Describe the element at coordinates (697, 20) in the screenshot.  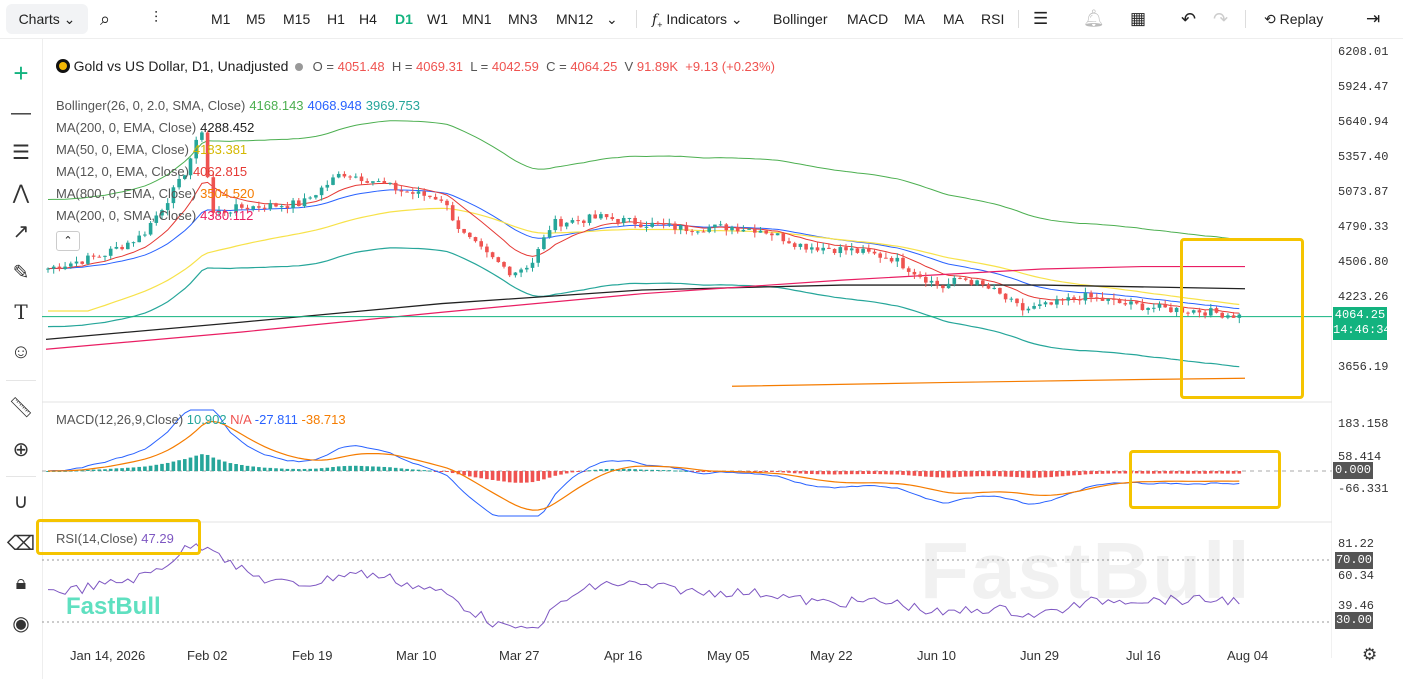
I see `indicators-button: f+ Indicators ⌄` at that location.